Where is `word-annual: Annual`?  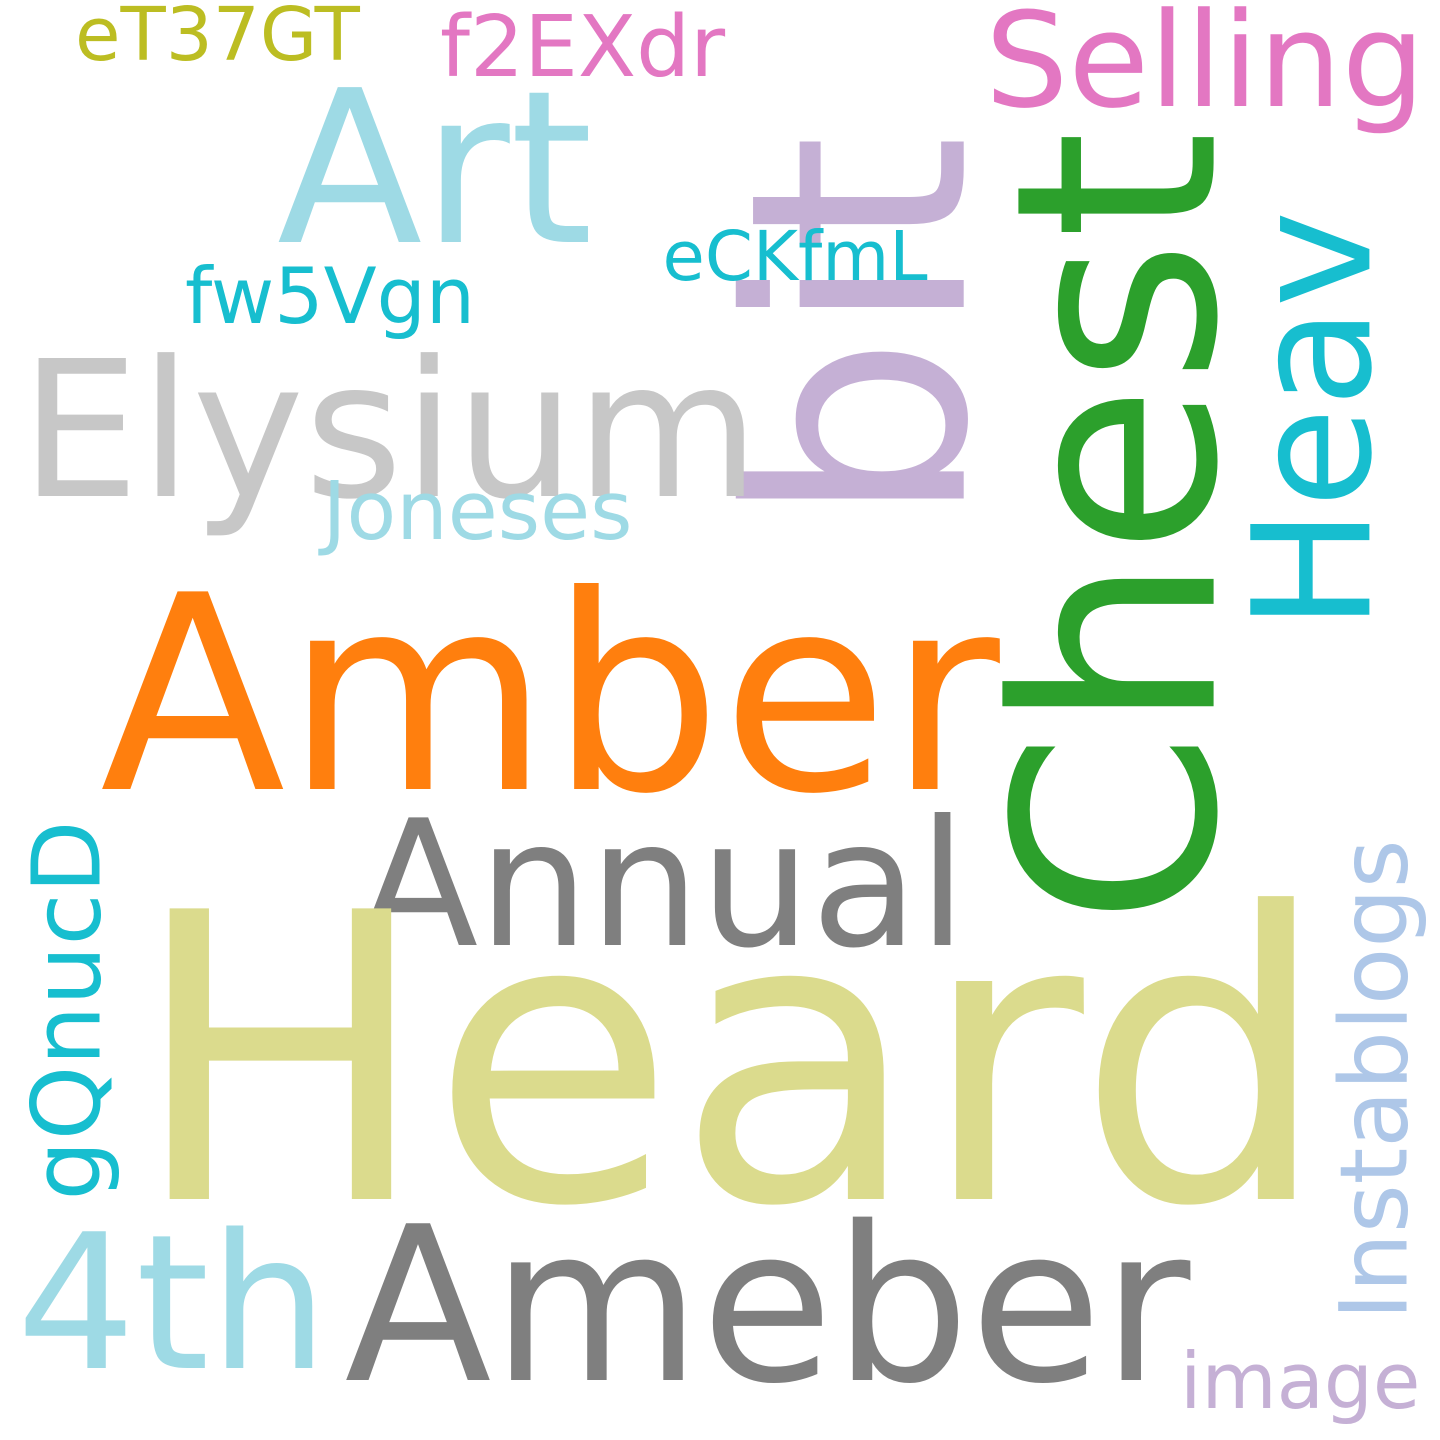 word-annual: Annual is located at coordinates (662, 885).